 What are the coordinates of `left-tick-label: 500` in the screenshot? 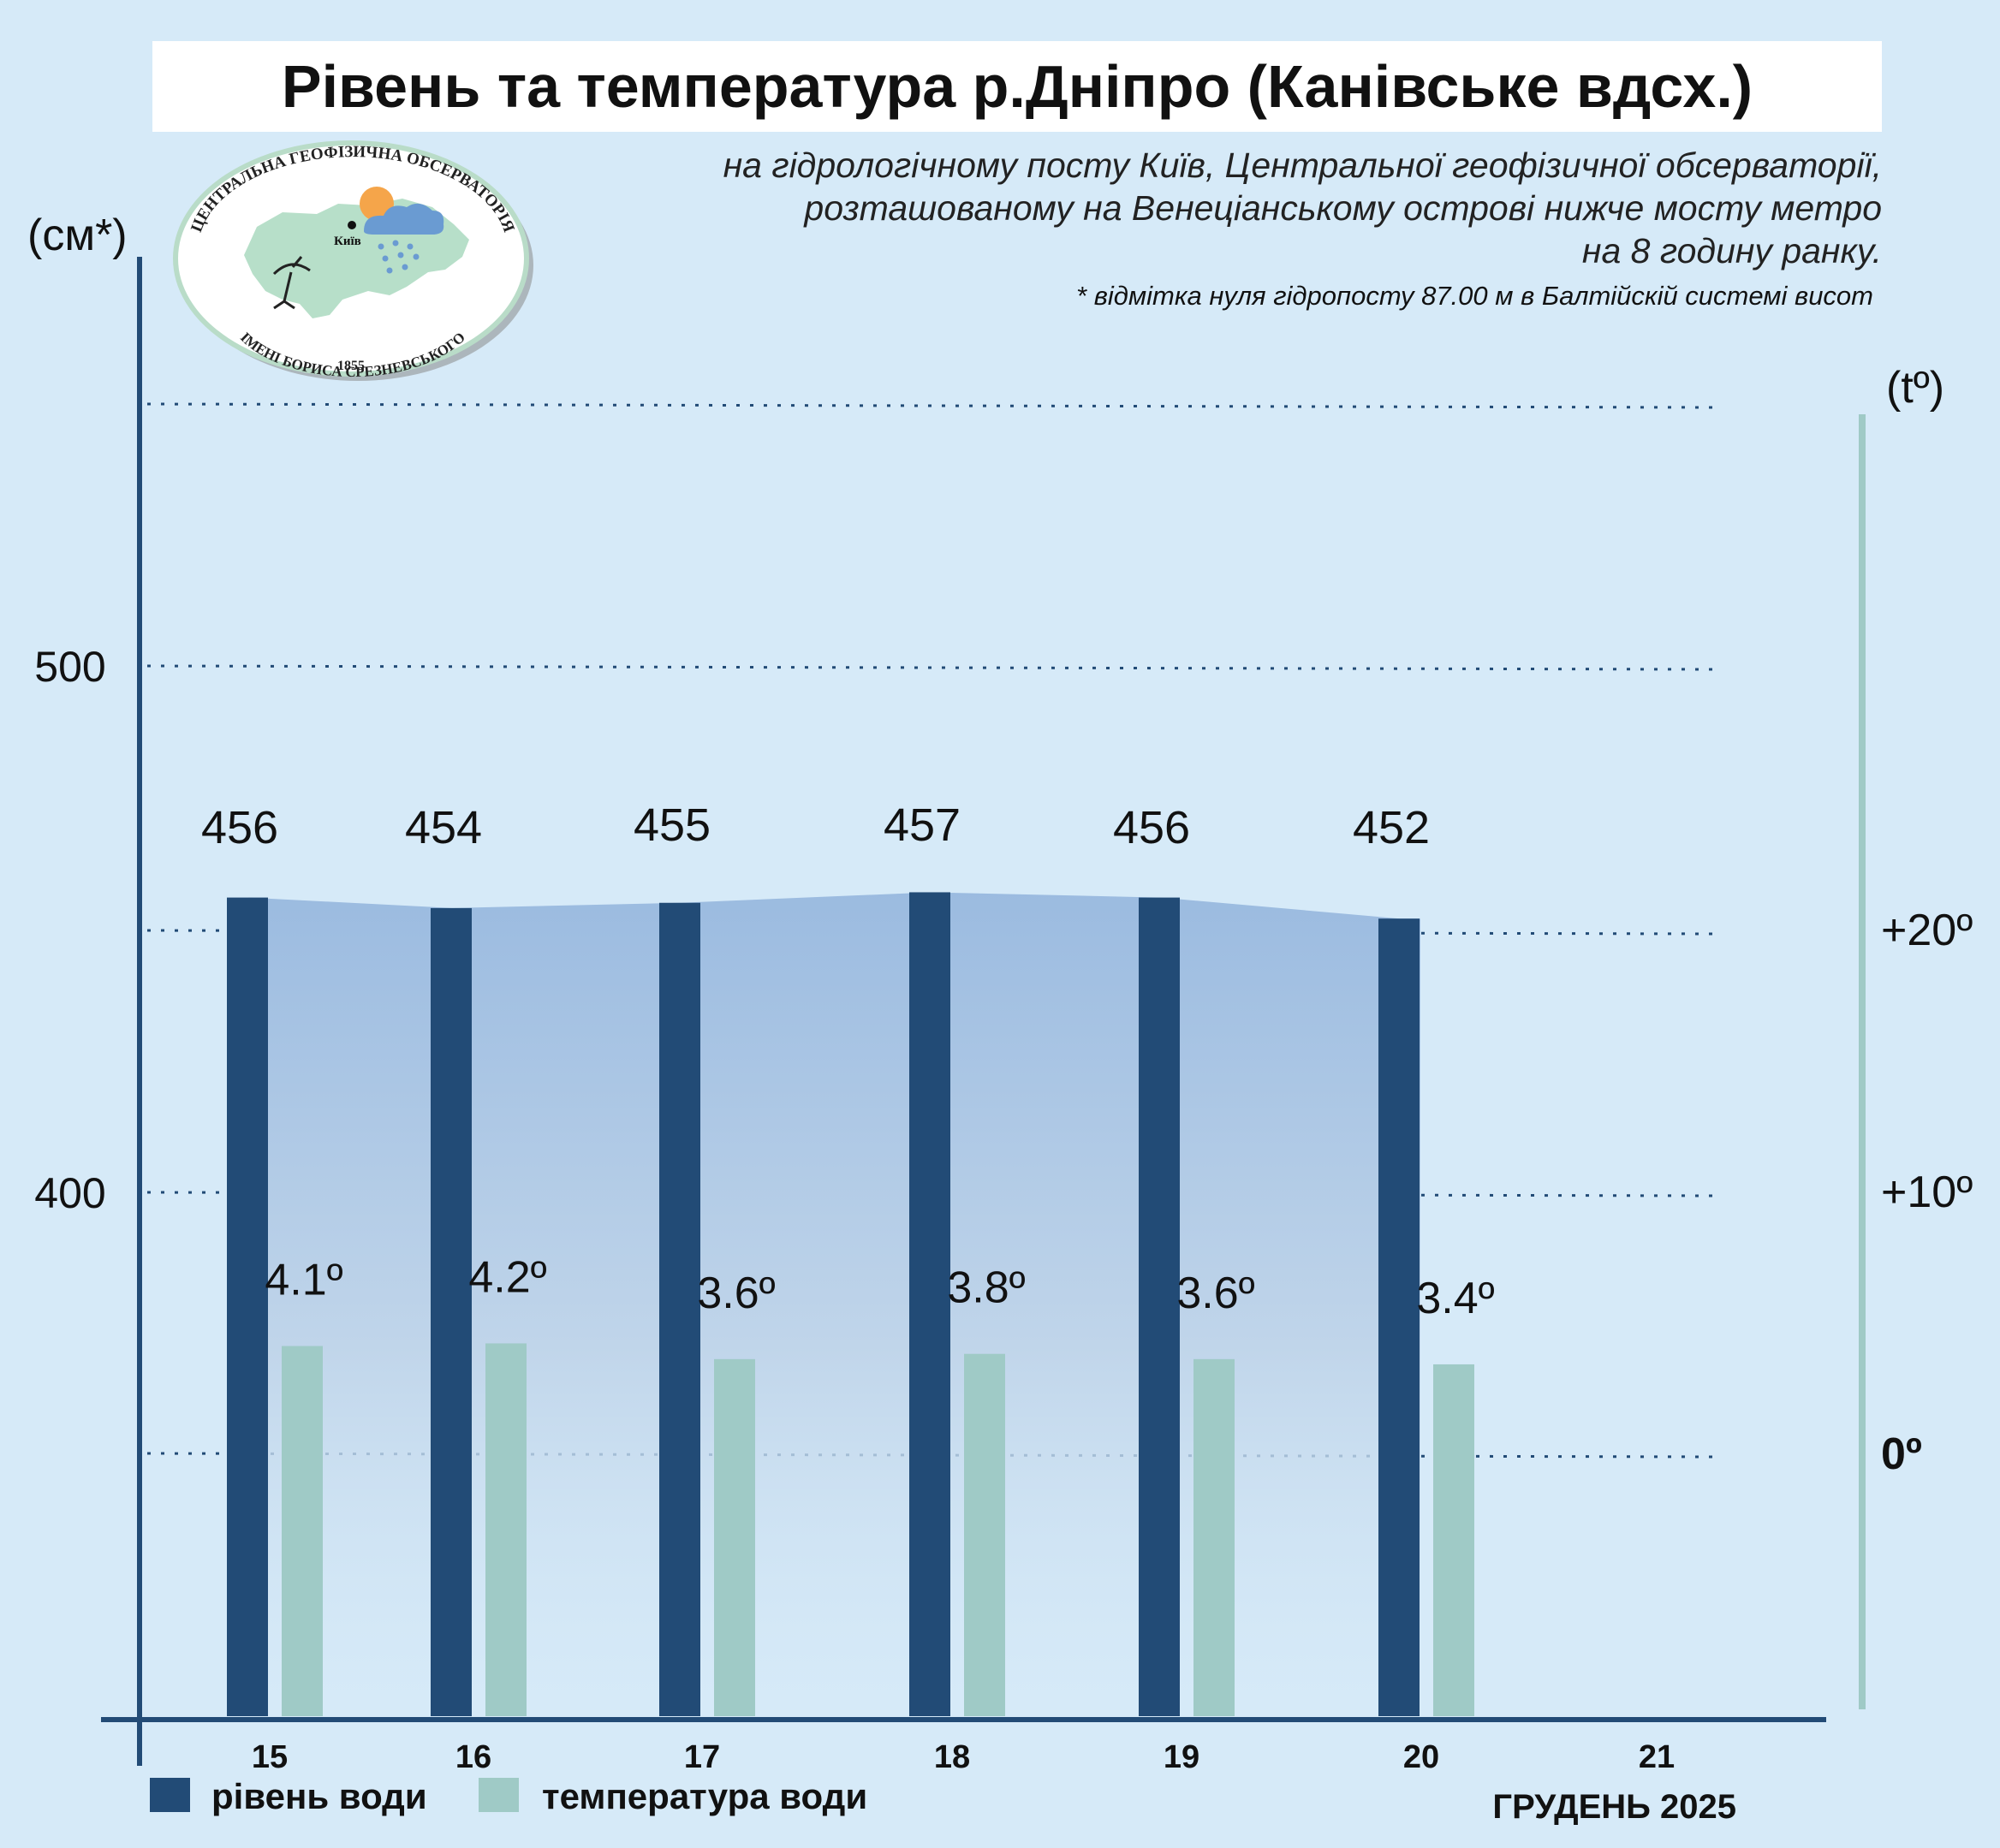 It's located at (69, 667).